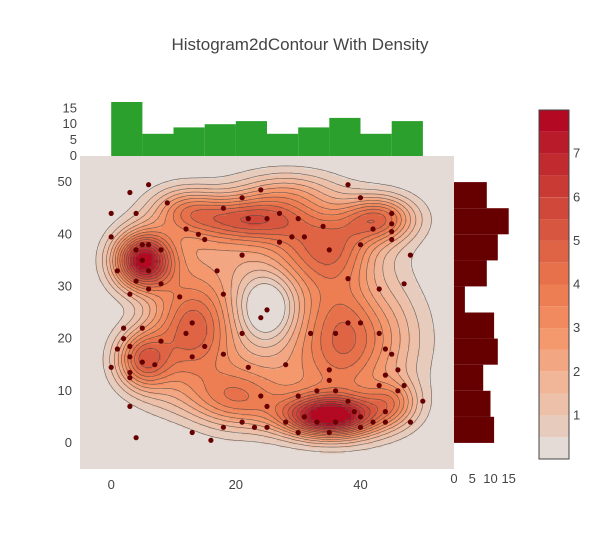  I want to click on right-histogram-tick-label: 15, so click(508, 478).